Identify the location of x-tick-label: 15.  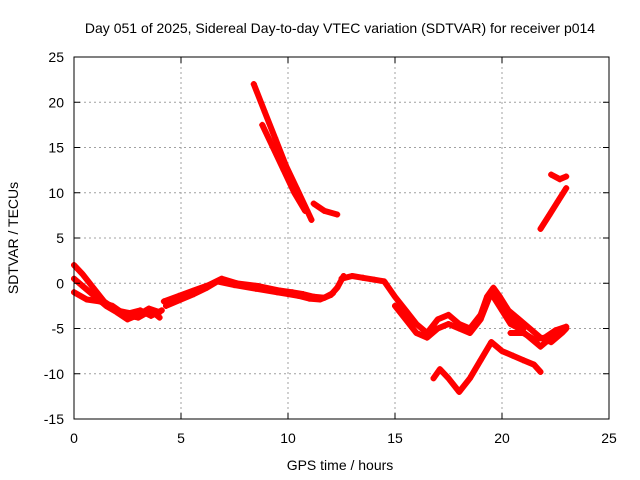
(395, 438).